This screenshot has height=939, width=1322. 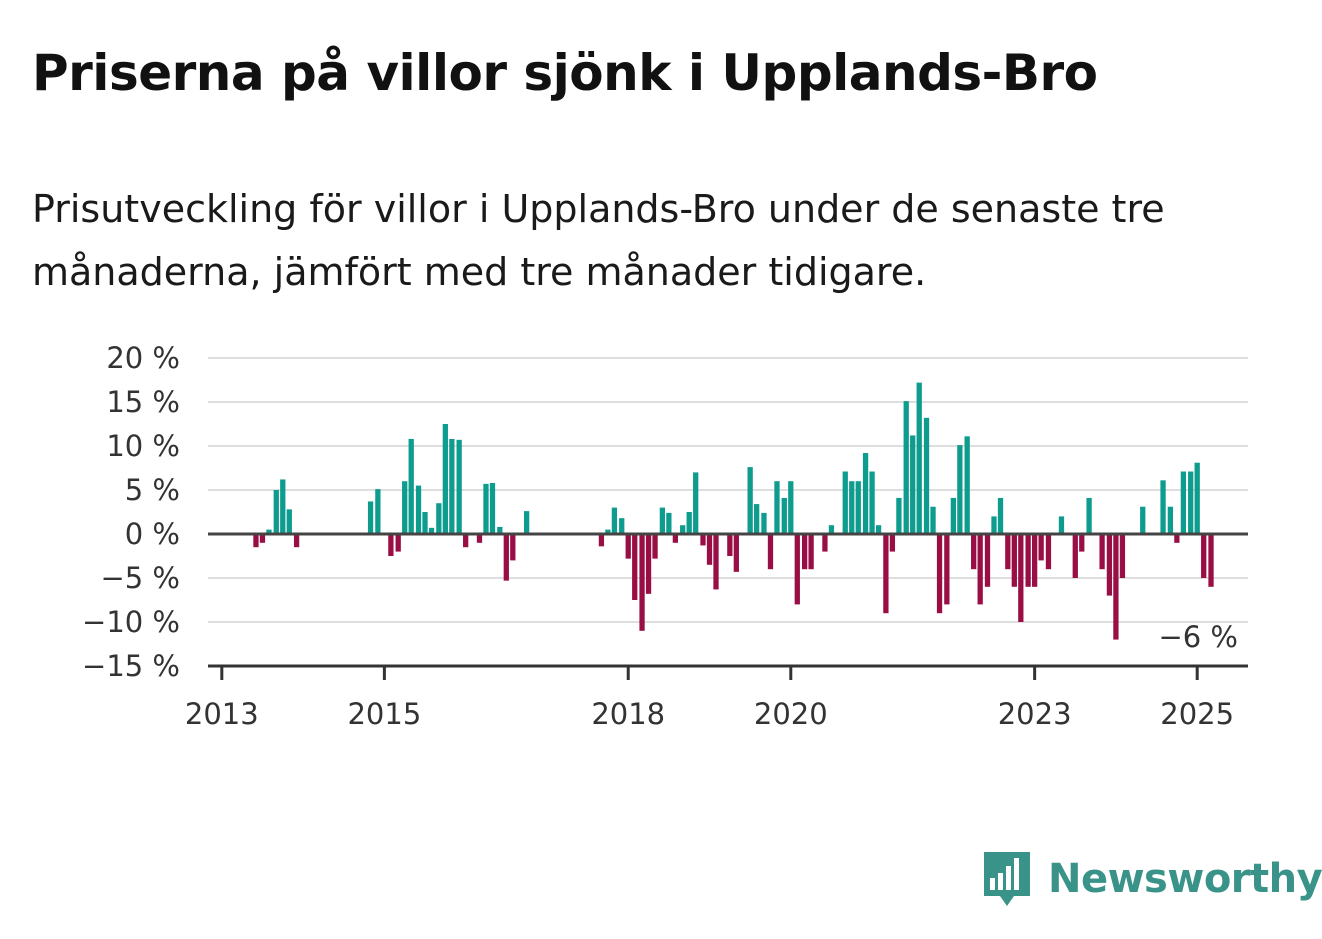 I want to click on axes, so click(x=728, y=606).